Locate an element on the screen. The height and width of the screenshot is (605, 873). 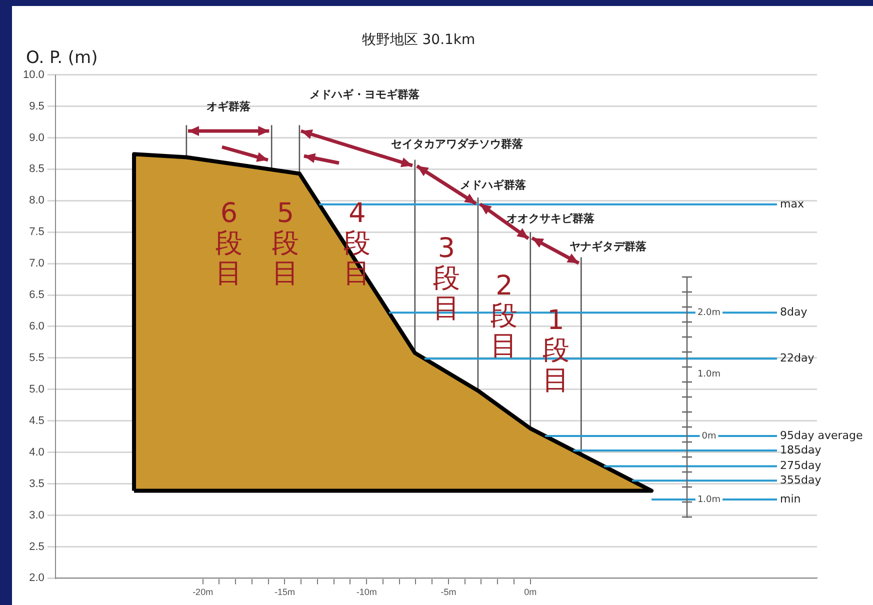
y-tick-label: 4.0 is located at coordinates (36, 452).